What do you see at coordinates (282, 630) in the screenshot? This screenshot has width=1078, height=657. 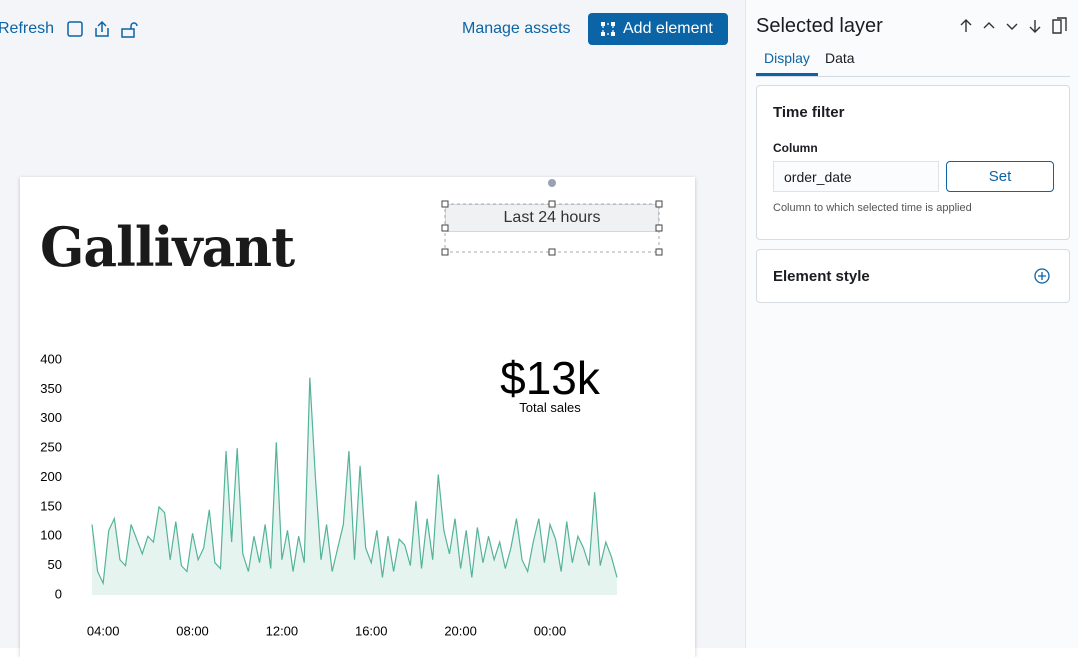 I see `x-tick-label: 12:00` at bounding box center [282, 630].